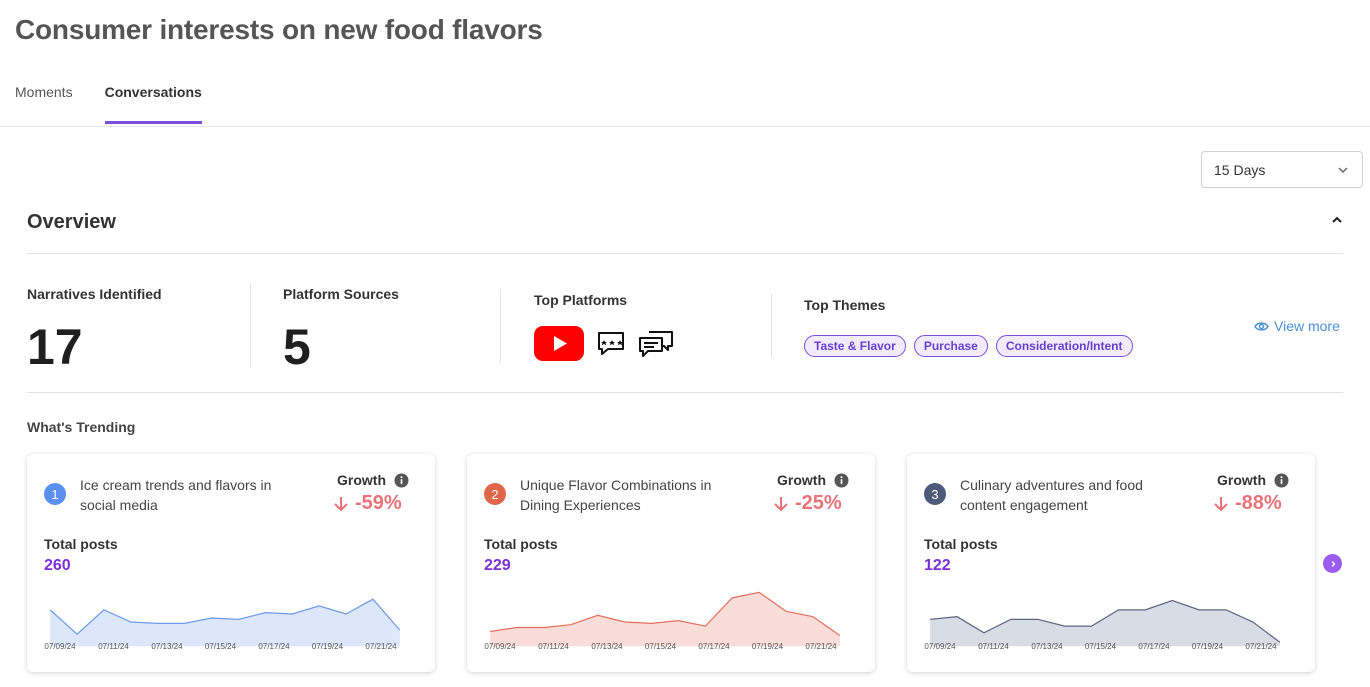 The width and height of the screenshot is (1370, 687). Describe the element at coordinates (855, 346) in the screenshot. I see `theme-chip: Taste & Flavor` at that location.